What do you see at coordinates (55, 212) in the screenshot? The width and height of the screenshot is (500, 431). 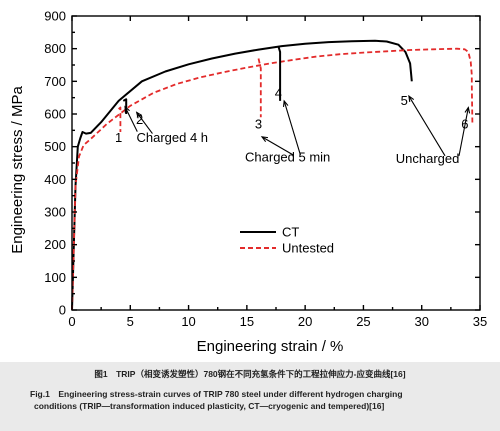 I see `y-tick-label: 300` at bounding box center [55, 212].